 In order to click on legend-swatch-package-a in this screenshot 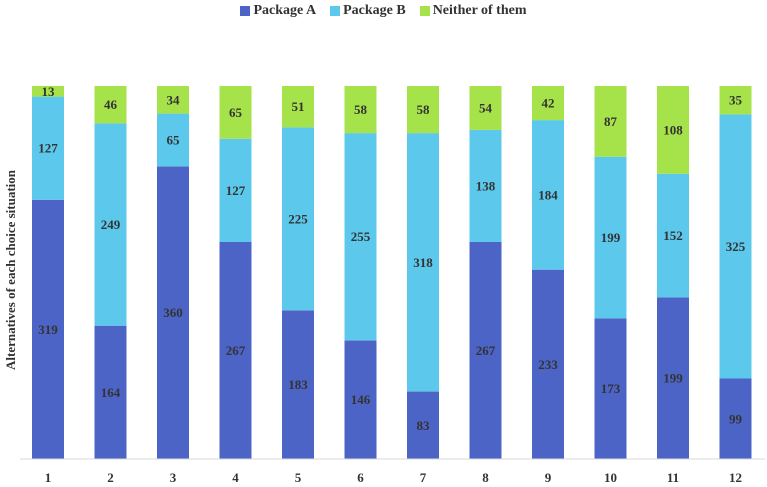, I will do `click(245, 11)`.